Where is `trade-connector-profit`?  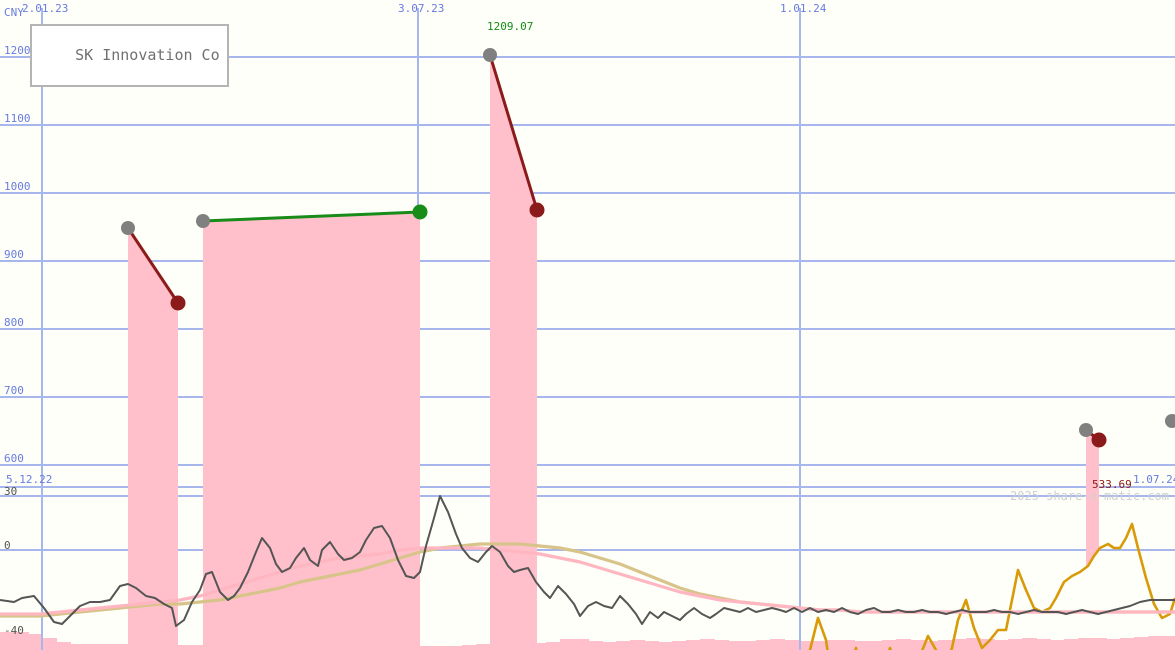
trade-connector-profit is located at coordinates (311, 216).